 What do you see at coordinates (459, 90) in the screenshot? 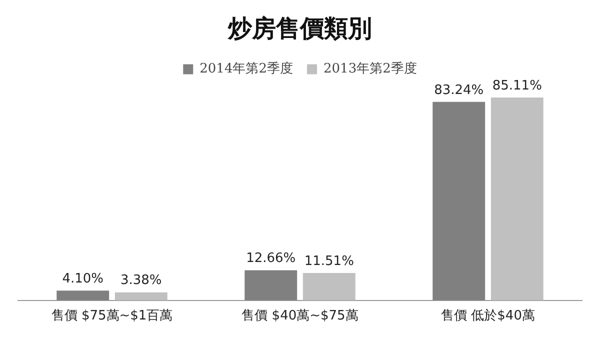
I see `data-label: 83.24%` at bounding box center [459, 90].